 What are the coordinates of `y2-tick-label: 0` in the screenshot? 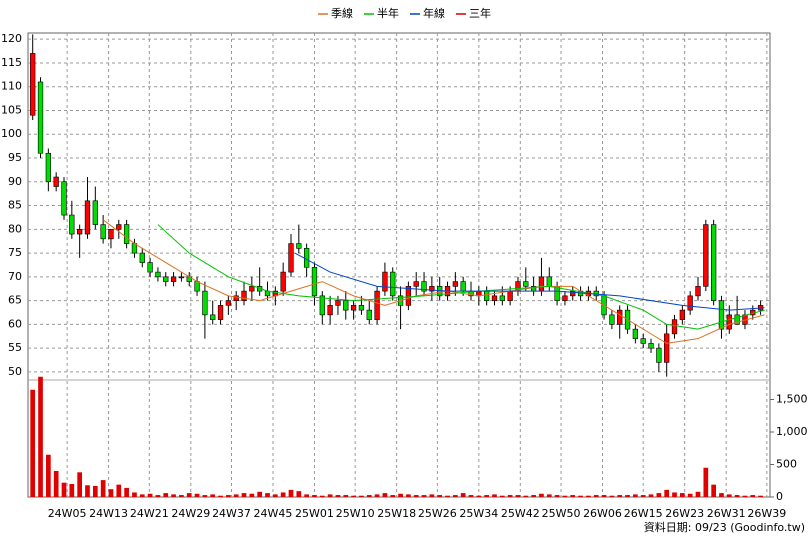 It's located at (779, 496).